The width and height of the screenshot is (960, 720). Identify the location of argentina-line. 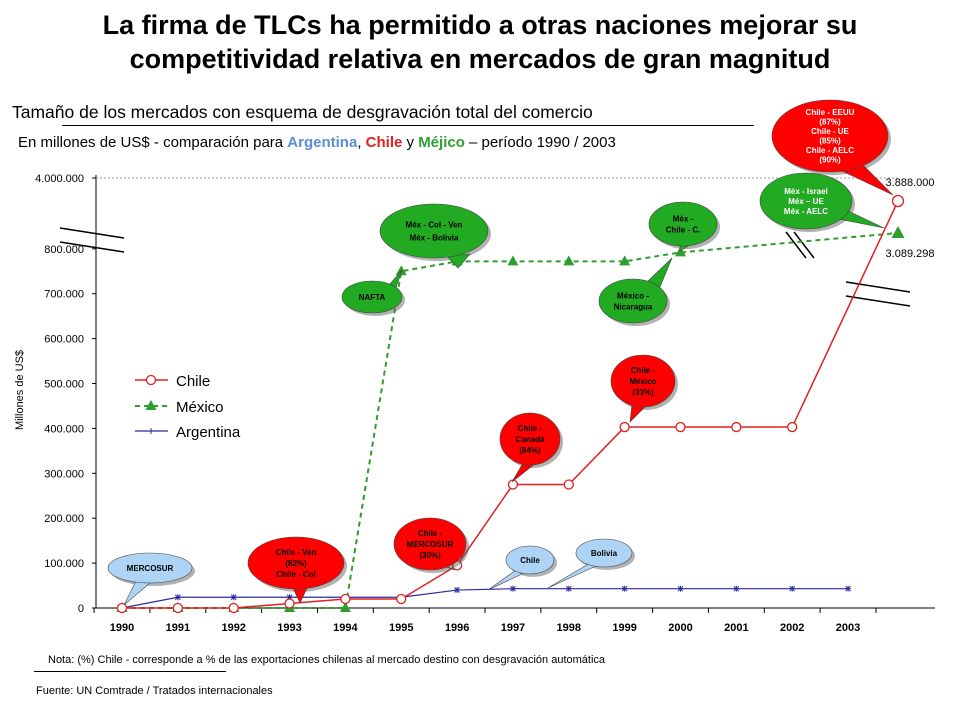
(485, 598).